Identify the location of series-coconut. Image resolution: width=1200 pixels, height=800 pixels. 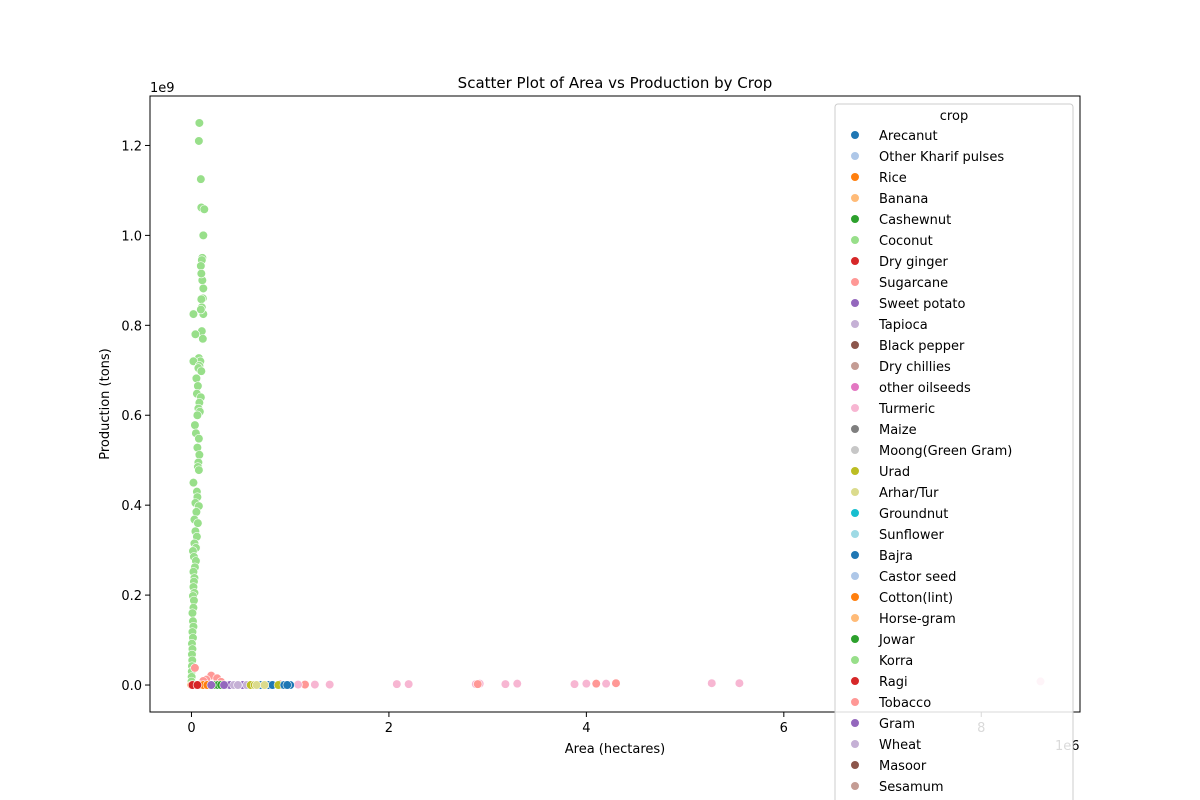
(197, 402).